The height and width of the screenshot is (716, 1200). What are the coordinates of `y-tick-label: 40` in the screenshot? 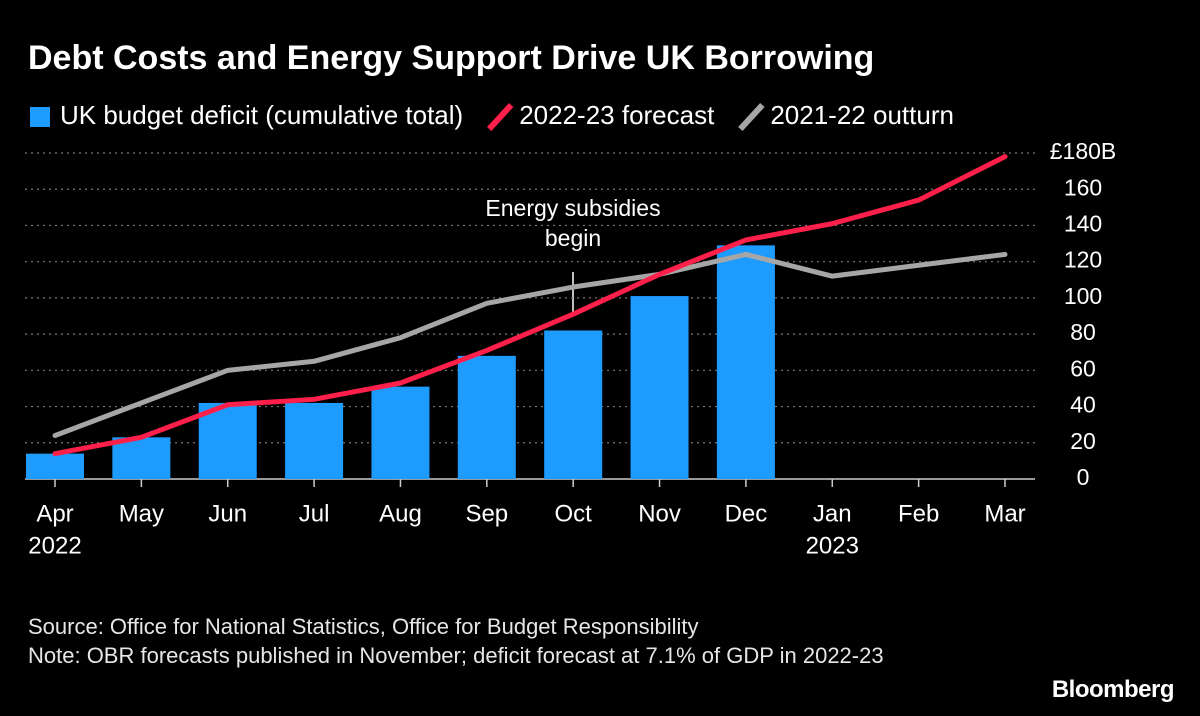 It's located at (1083, 405).